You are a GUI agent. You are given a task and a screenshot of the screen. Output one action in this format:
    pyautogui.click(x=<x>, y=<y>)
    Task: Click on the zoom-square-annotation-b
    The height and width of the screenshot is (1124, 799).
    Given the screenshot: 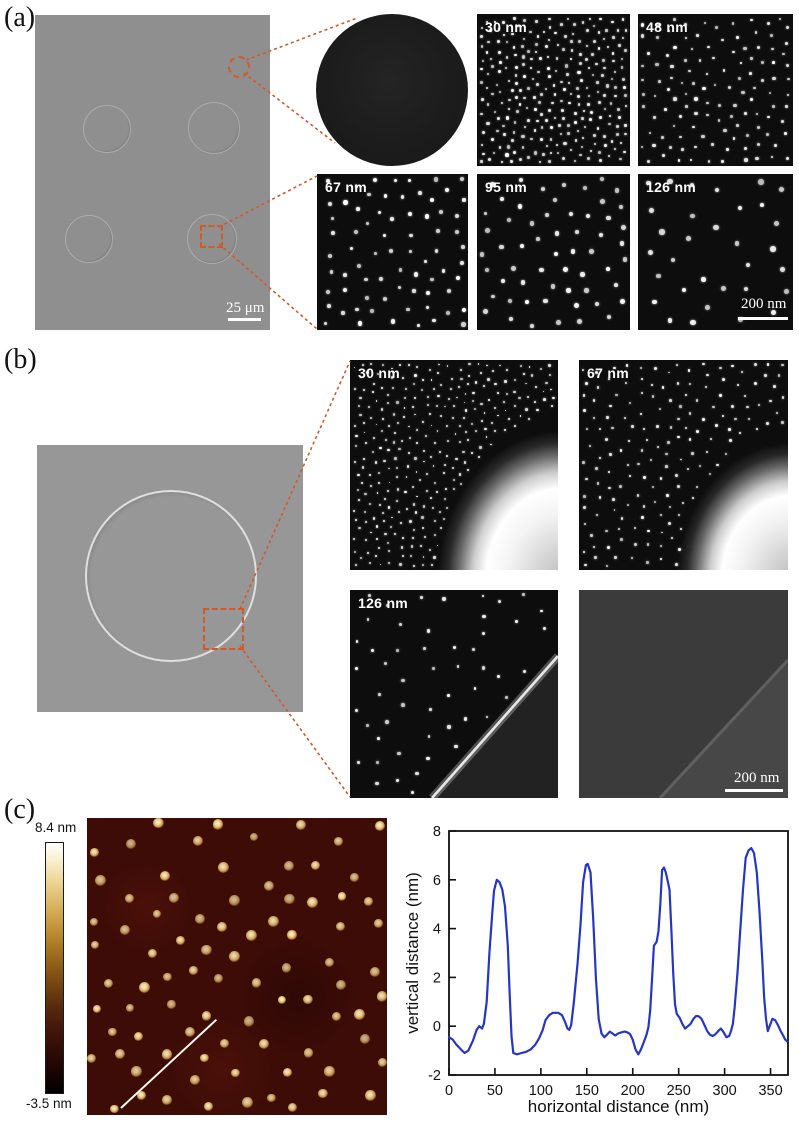 What is the action you would take?
    pyautogui.click(x=223, y=629)
    